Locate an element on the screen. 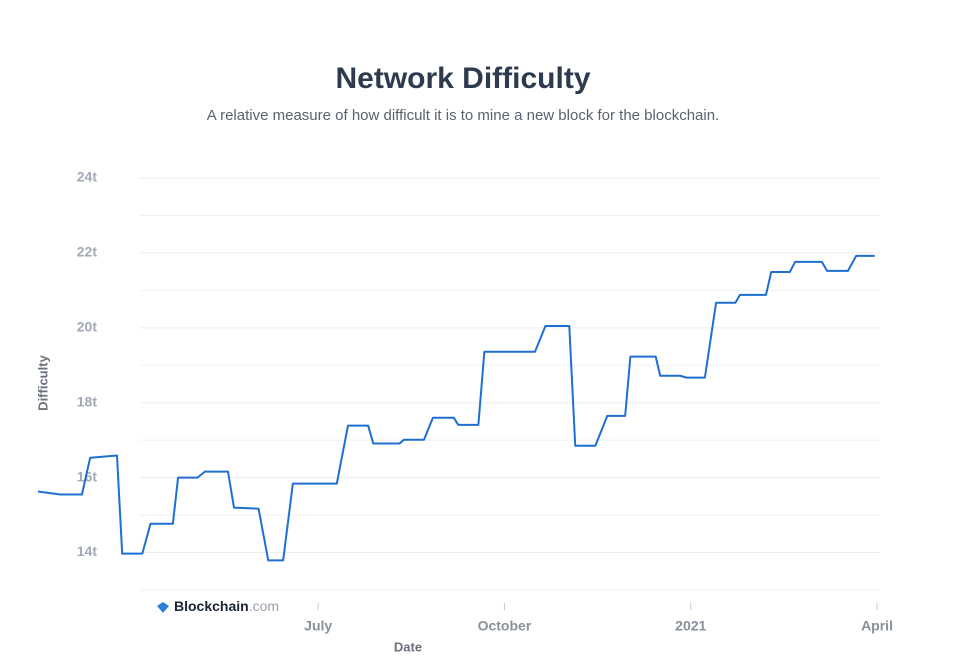  x-tick-label: October is located at coordinates (505, 626).